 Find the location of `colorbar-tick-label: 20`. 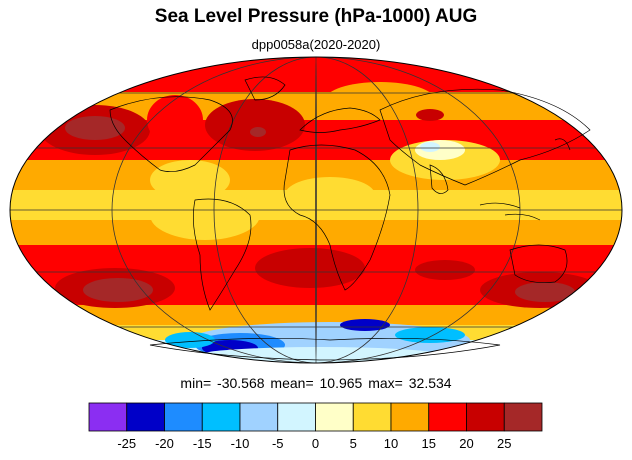

colorbar-tick-label: 20 is located at coordinates (466, 443).